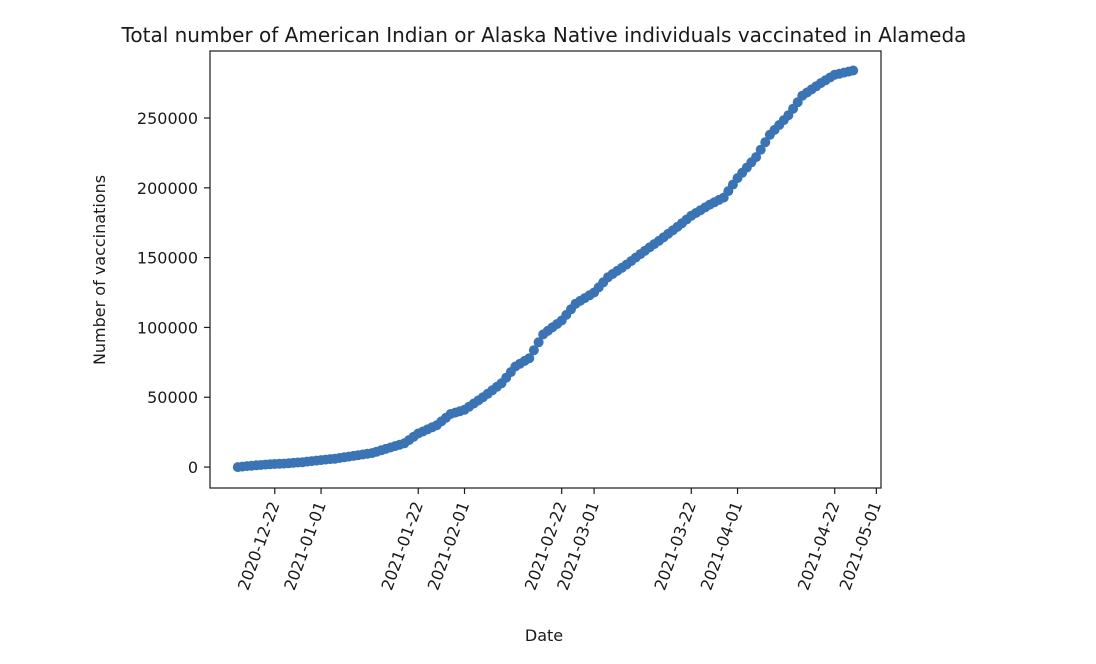 This screenshot has height=664, width=1096. Describe the element at coordinates (819, 546) in the screenshot. I see `x-tick-label: 2021-04-22` at that location.